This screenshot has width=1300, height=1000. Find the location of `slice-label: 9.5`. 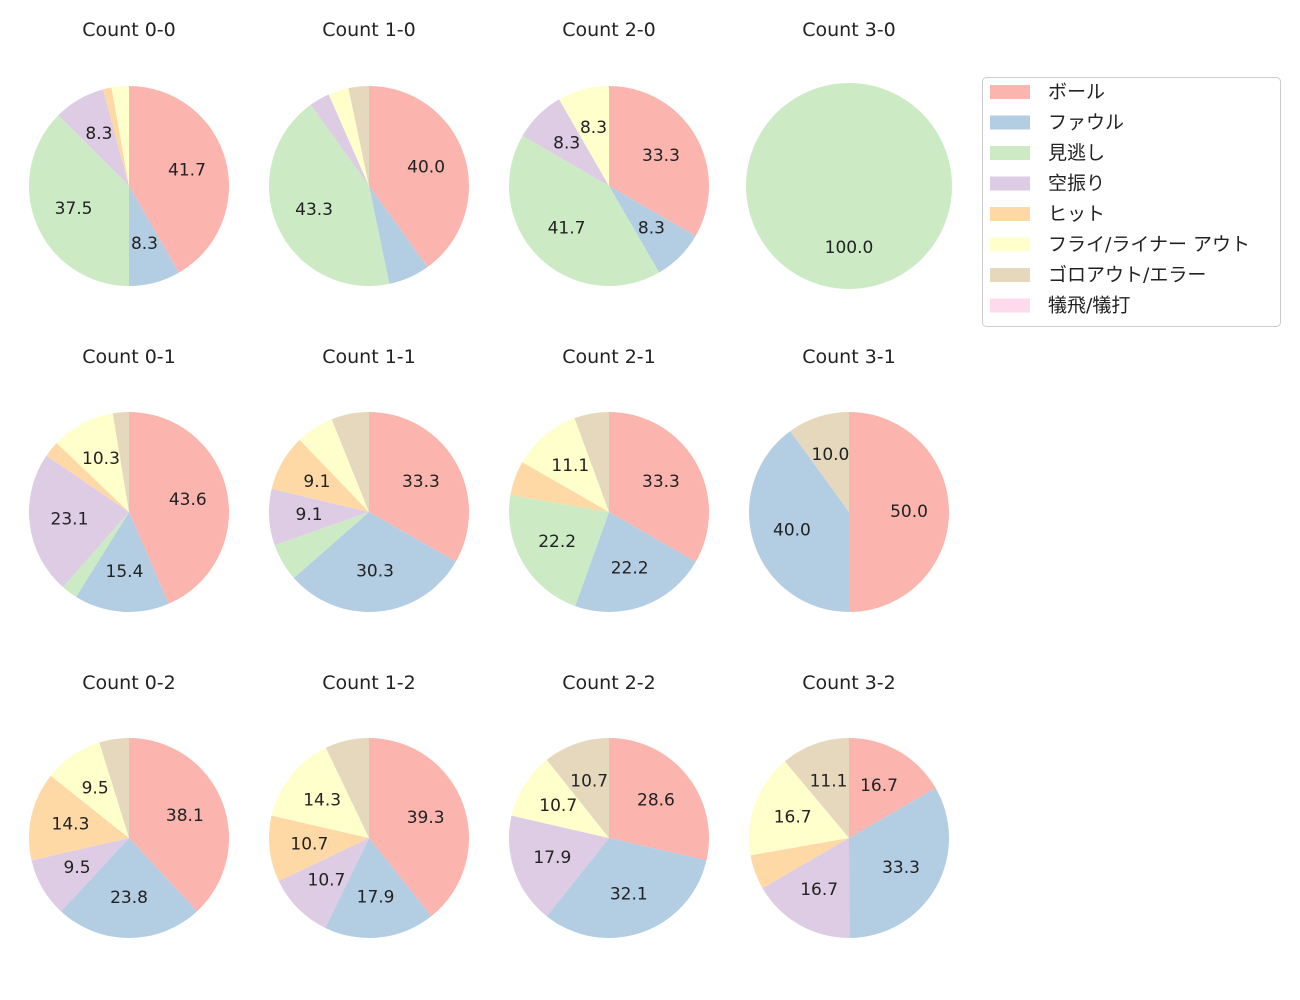

slice-label: 9.5 is located at coordinates (77, 868).